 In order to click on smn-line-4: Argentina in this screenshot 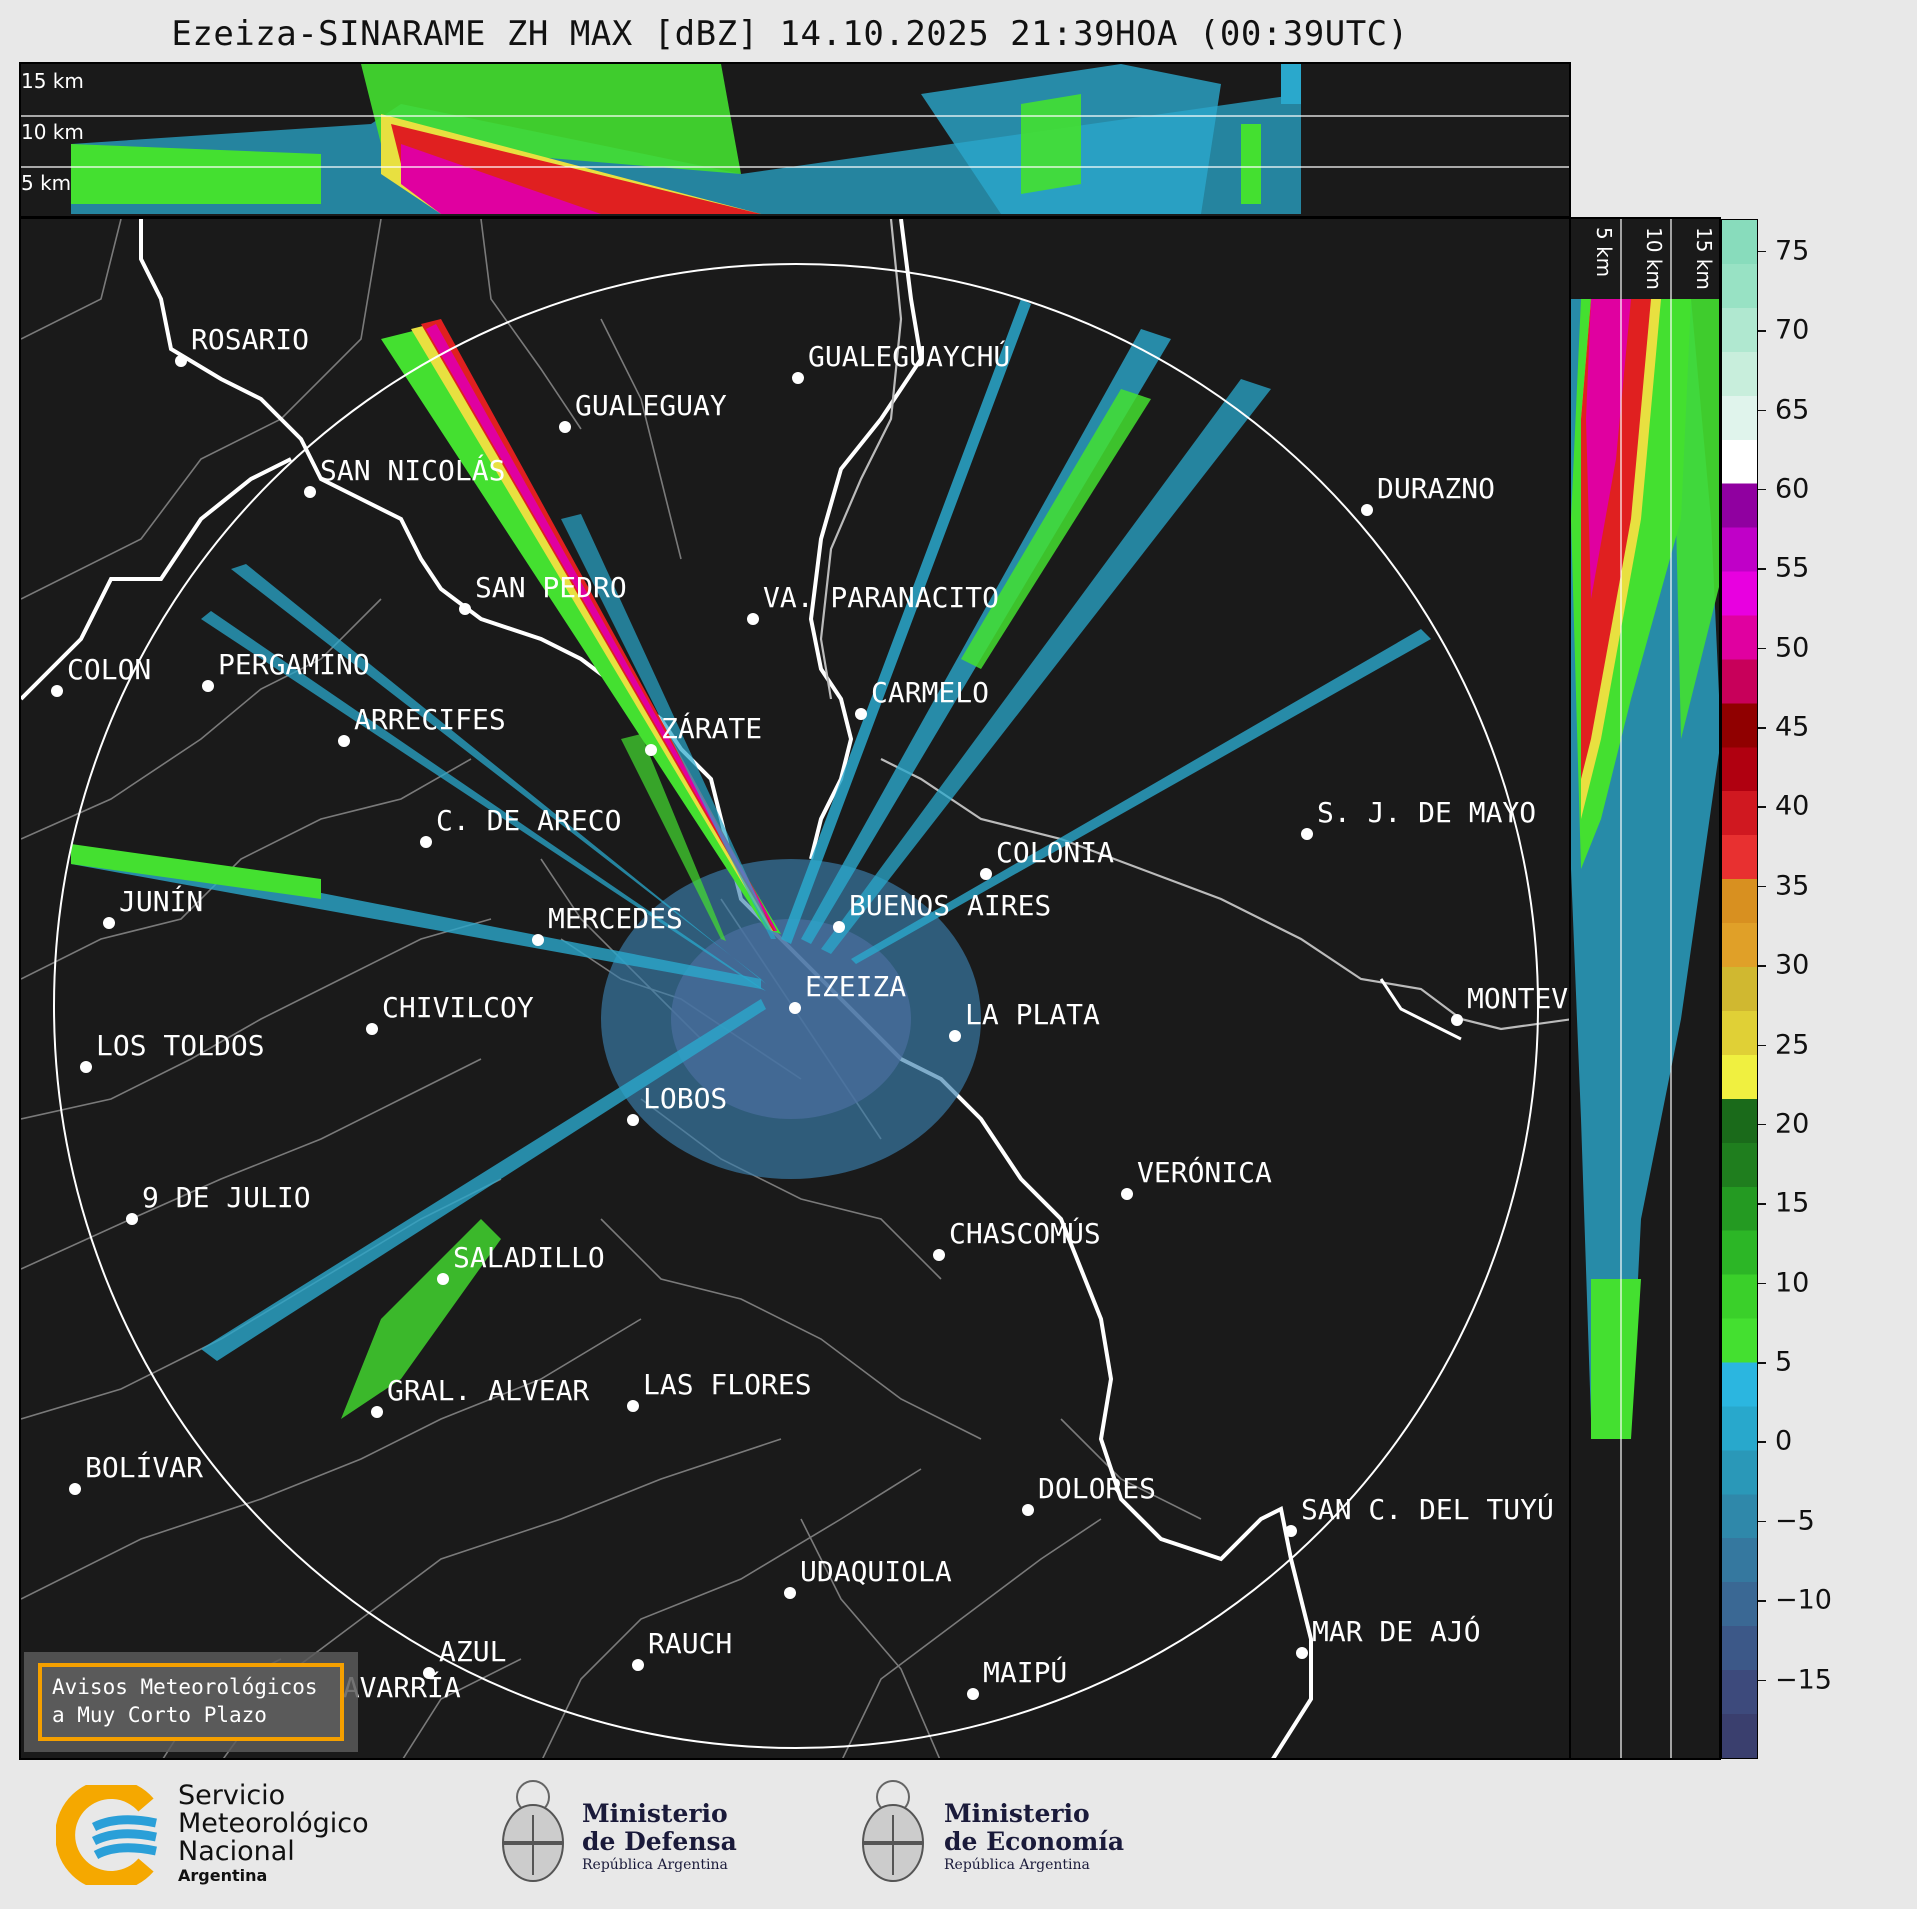, I will do `click(223, 1875)`.